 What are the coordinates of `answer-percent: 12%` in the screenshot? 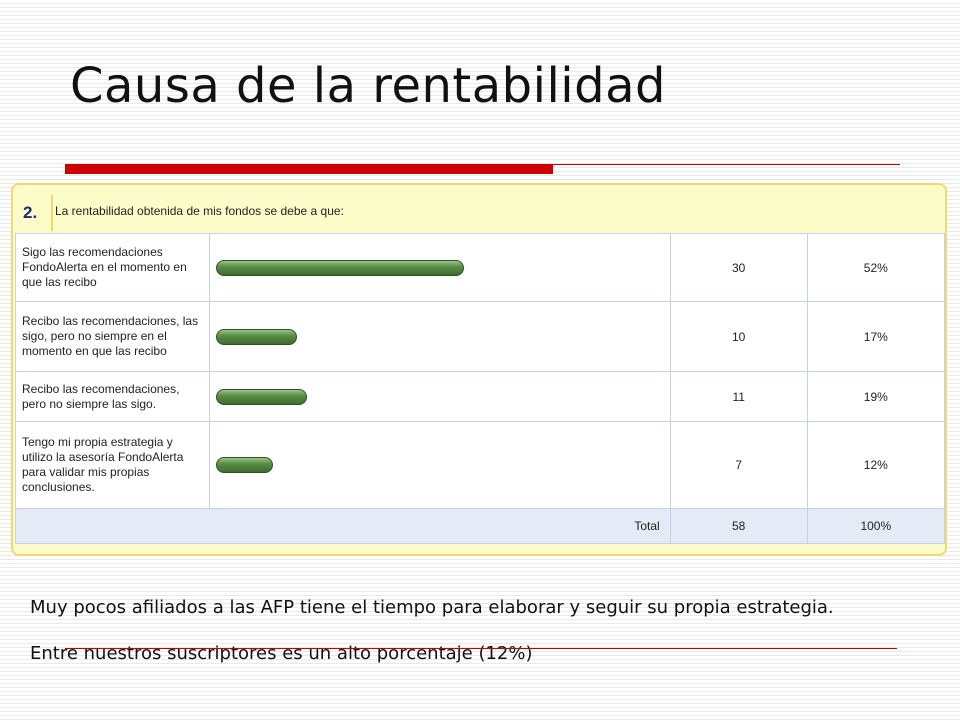 It's located at (876, 465).